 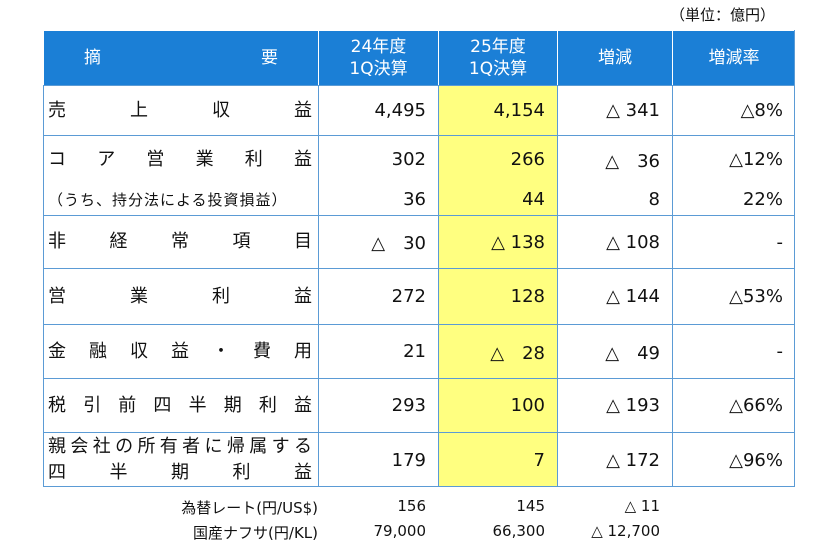 I want to click on value-cell: △12%, so click(x=733, y=159).